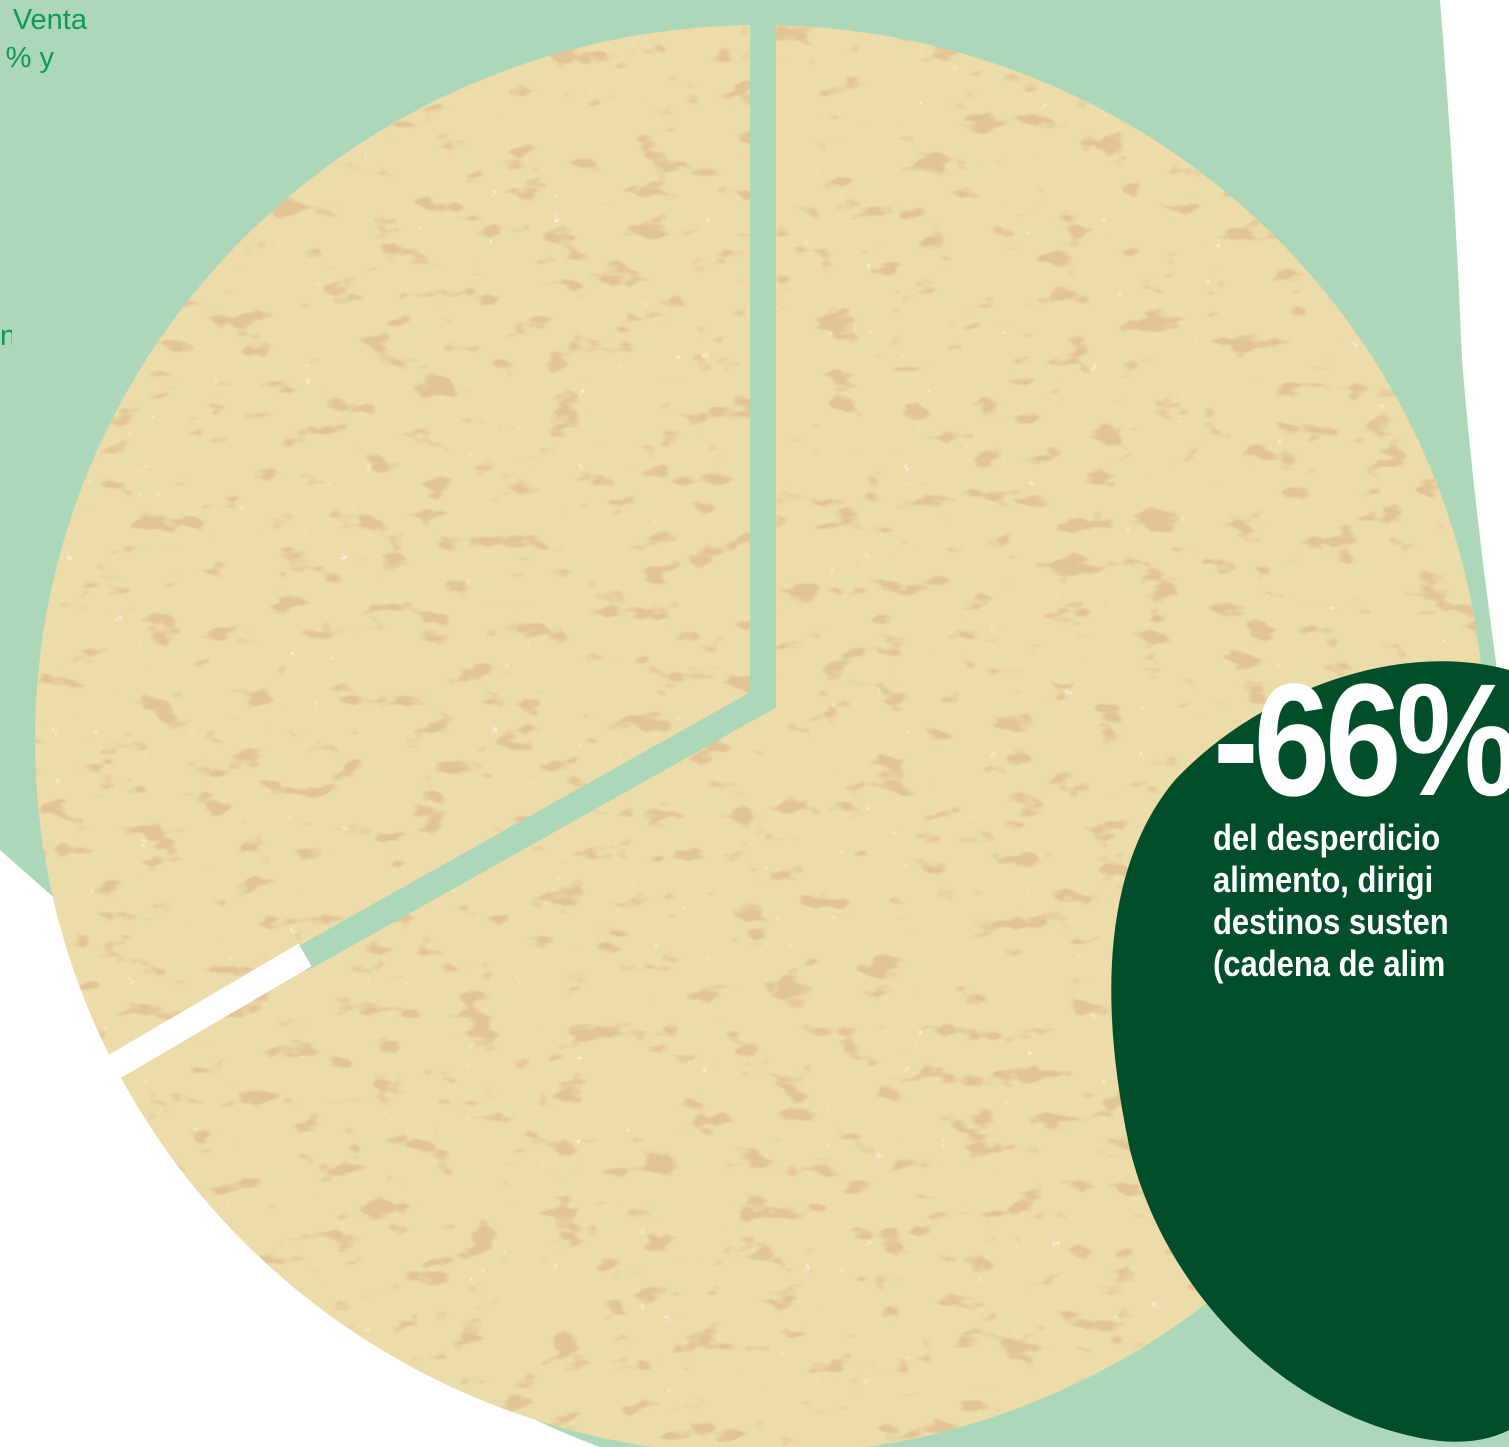 The width and height of the screenshot is (1509, 1447). I want to click on pie-divider-line-white, so click(202, 1015).